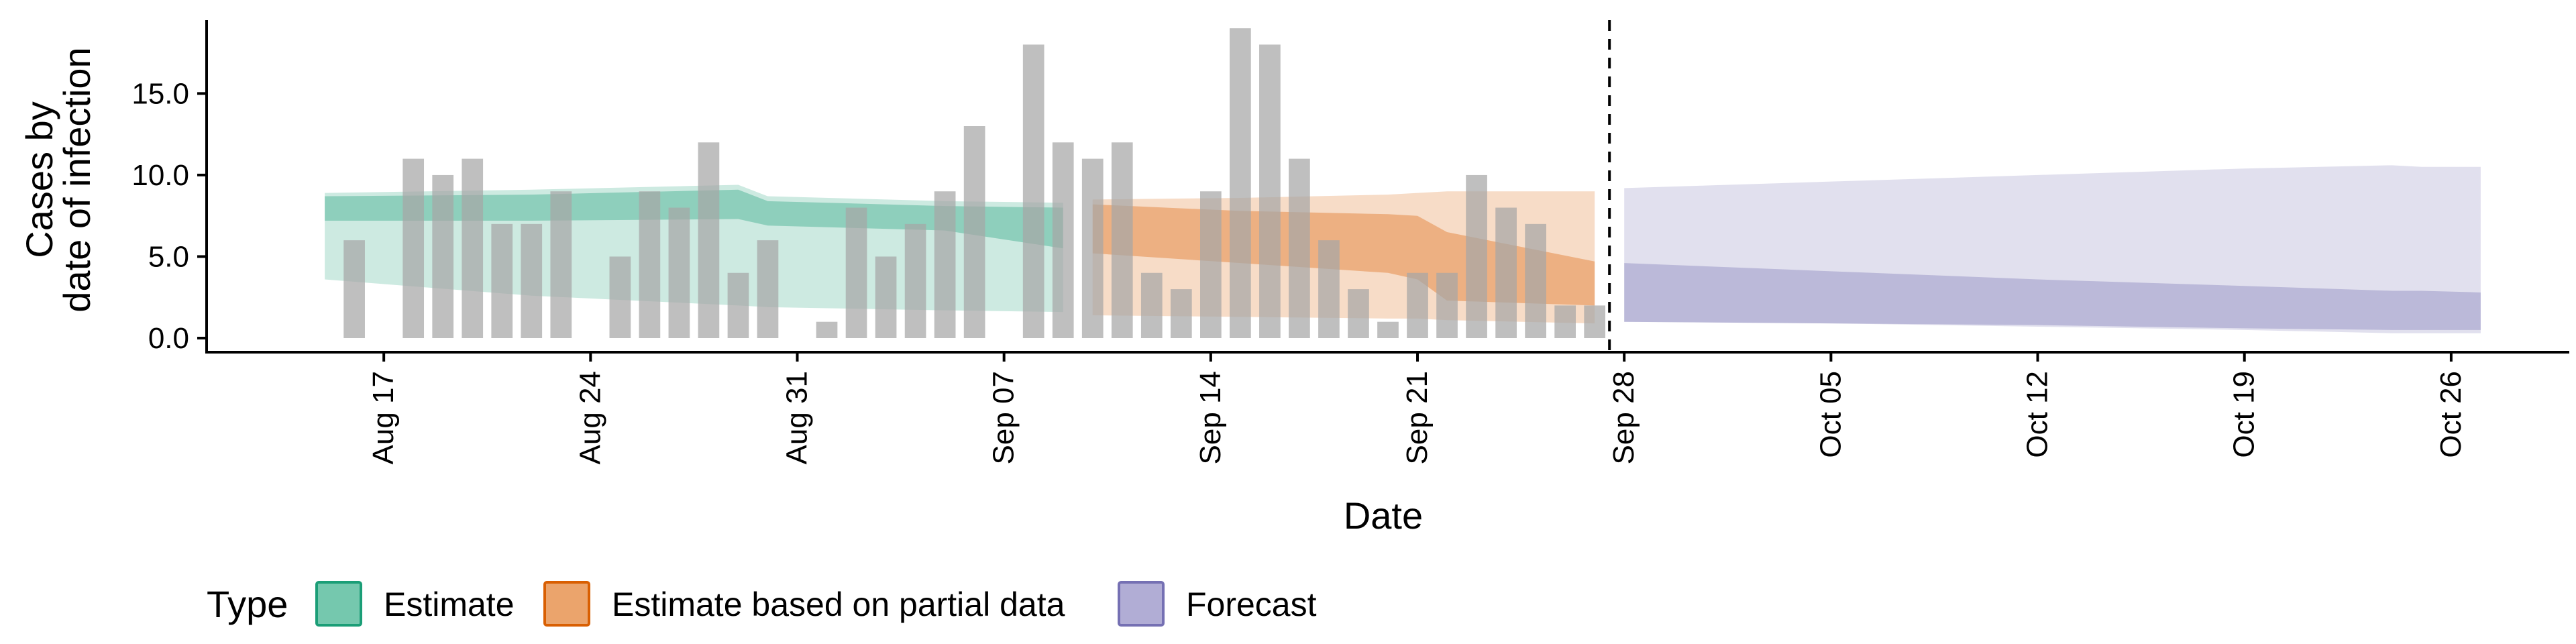 The image size is (2576, 644). What do you see at coordinates (160, 93) in the screenshot?
I see `y-tick-label: 15.0` at bounding box center [160, 93].